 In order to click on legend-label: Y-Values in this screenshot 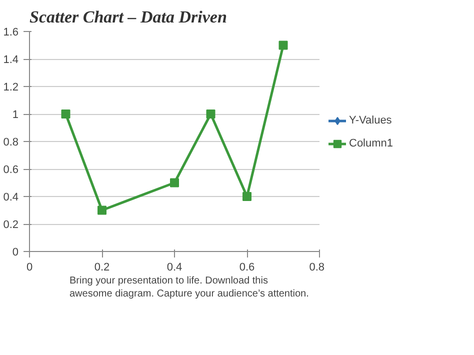, I will do `click(370, 120)`.